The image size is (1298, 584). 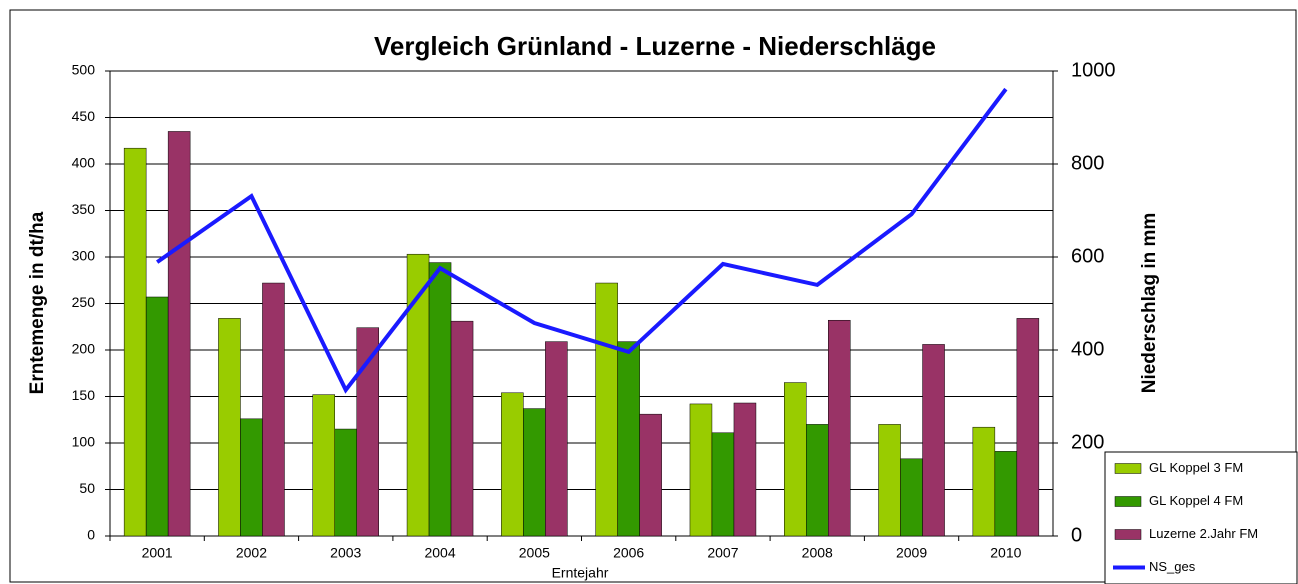 What do you see at coordinates (722, 553) in the screenshot?
I see `x-tick-label: 2007` at bounding box center [722, 553].